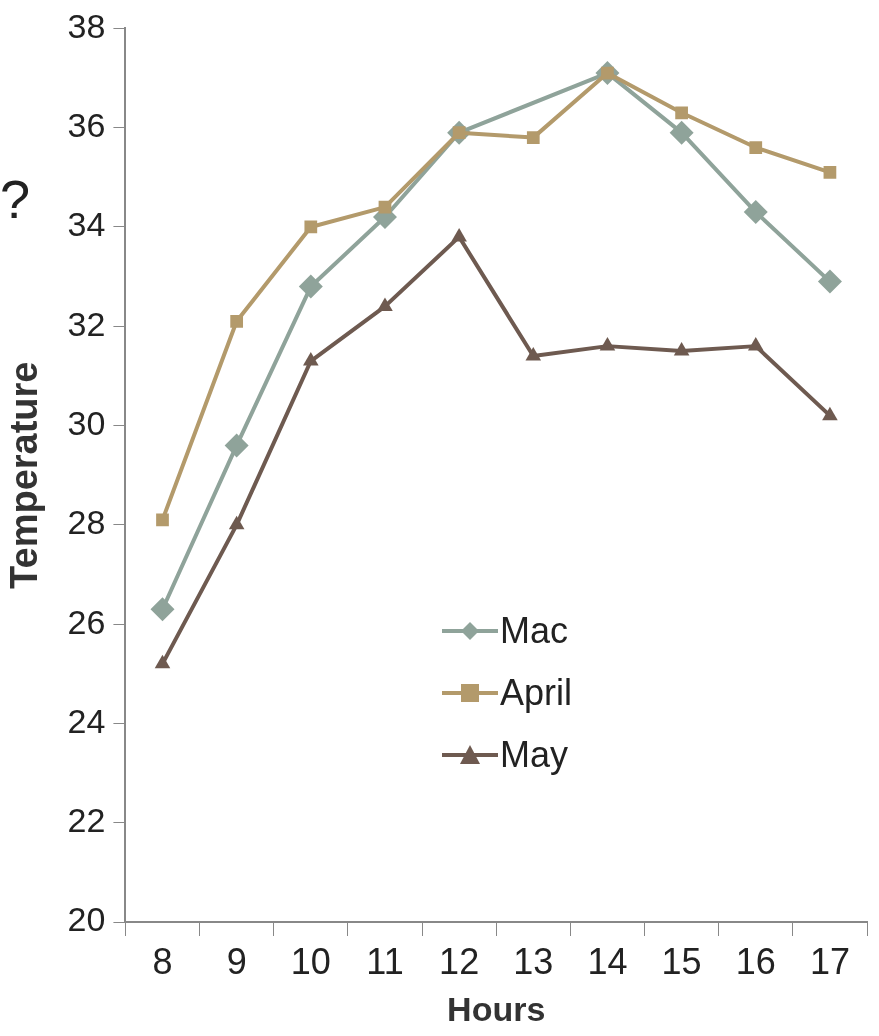  Describe the element at coordinates (86, 125) in the screenshot. I see `y-tick-label: 36` at that location.